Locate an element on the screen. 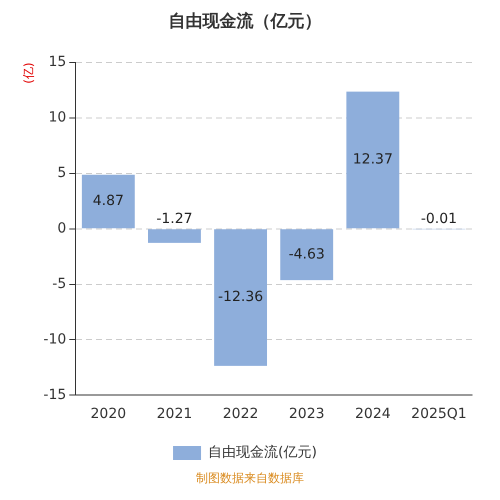  x-tick-label: 2020 is located at coordinates (108, 414).